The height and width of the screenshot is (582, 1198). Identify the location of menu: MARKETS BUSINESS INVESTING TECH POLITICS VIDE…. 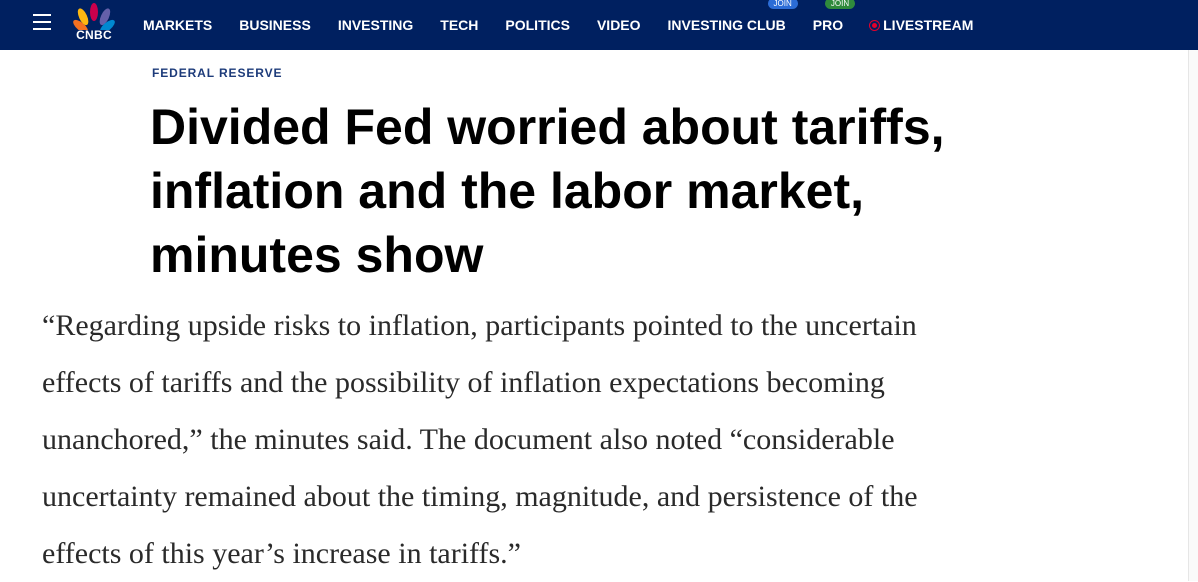
(558, 25).